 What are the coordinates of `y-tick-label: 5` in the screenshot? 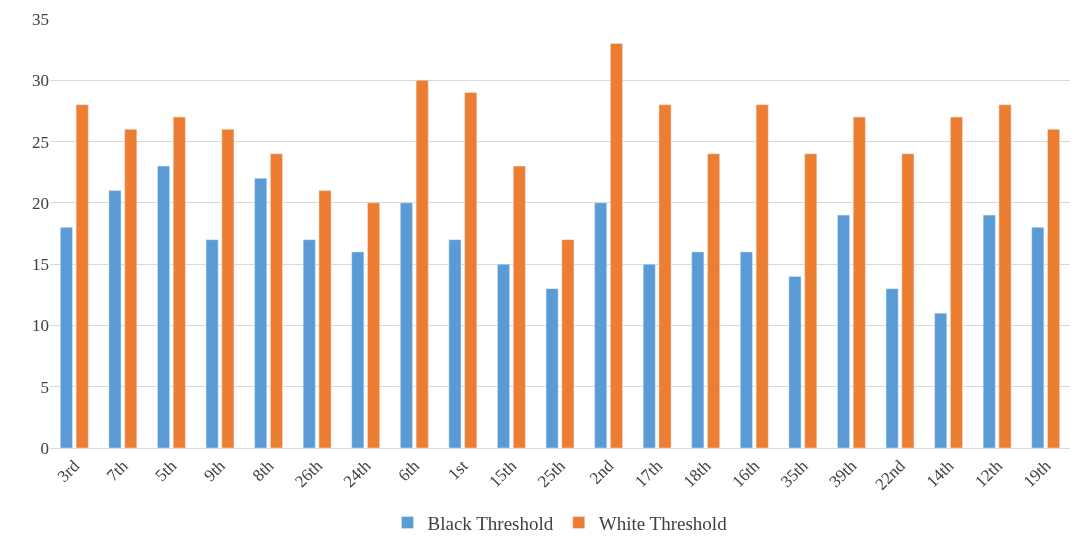 It's located at (44, 387).